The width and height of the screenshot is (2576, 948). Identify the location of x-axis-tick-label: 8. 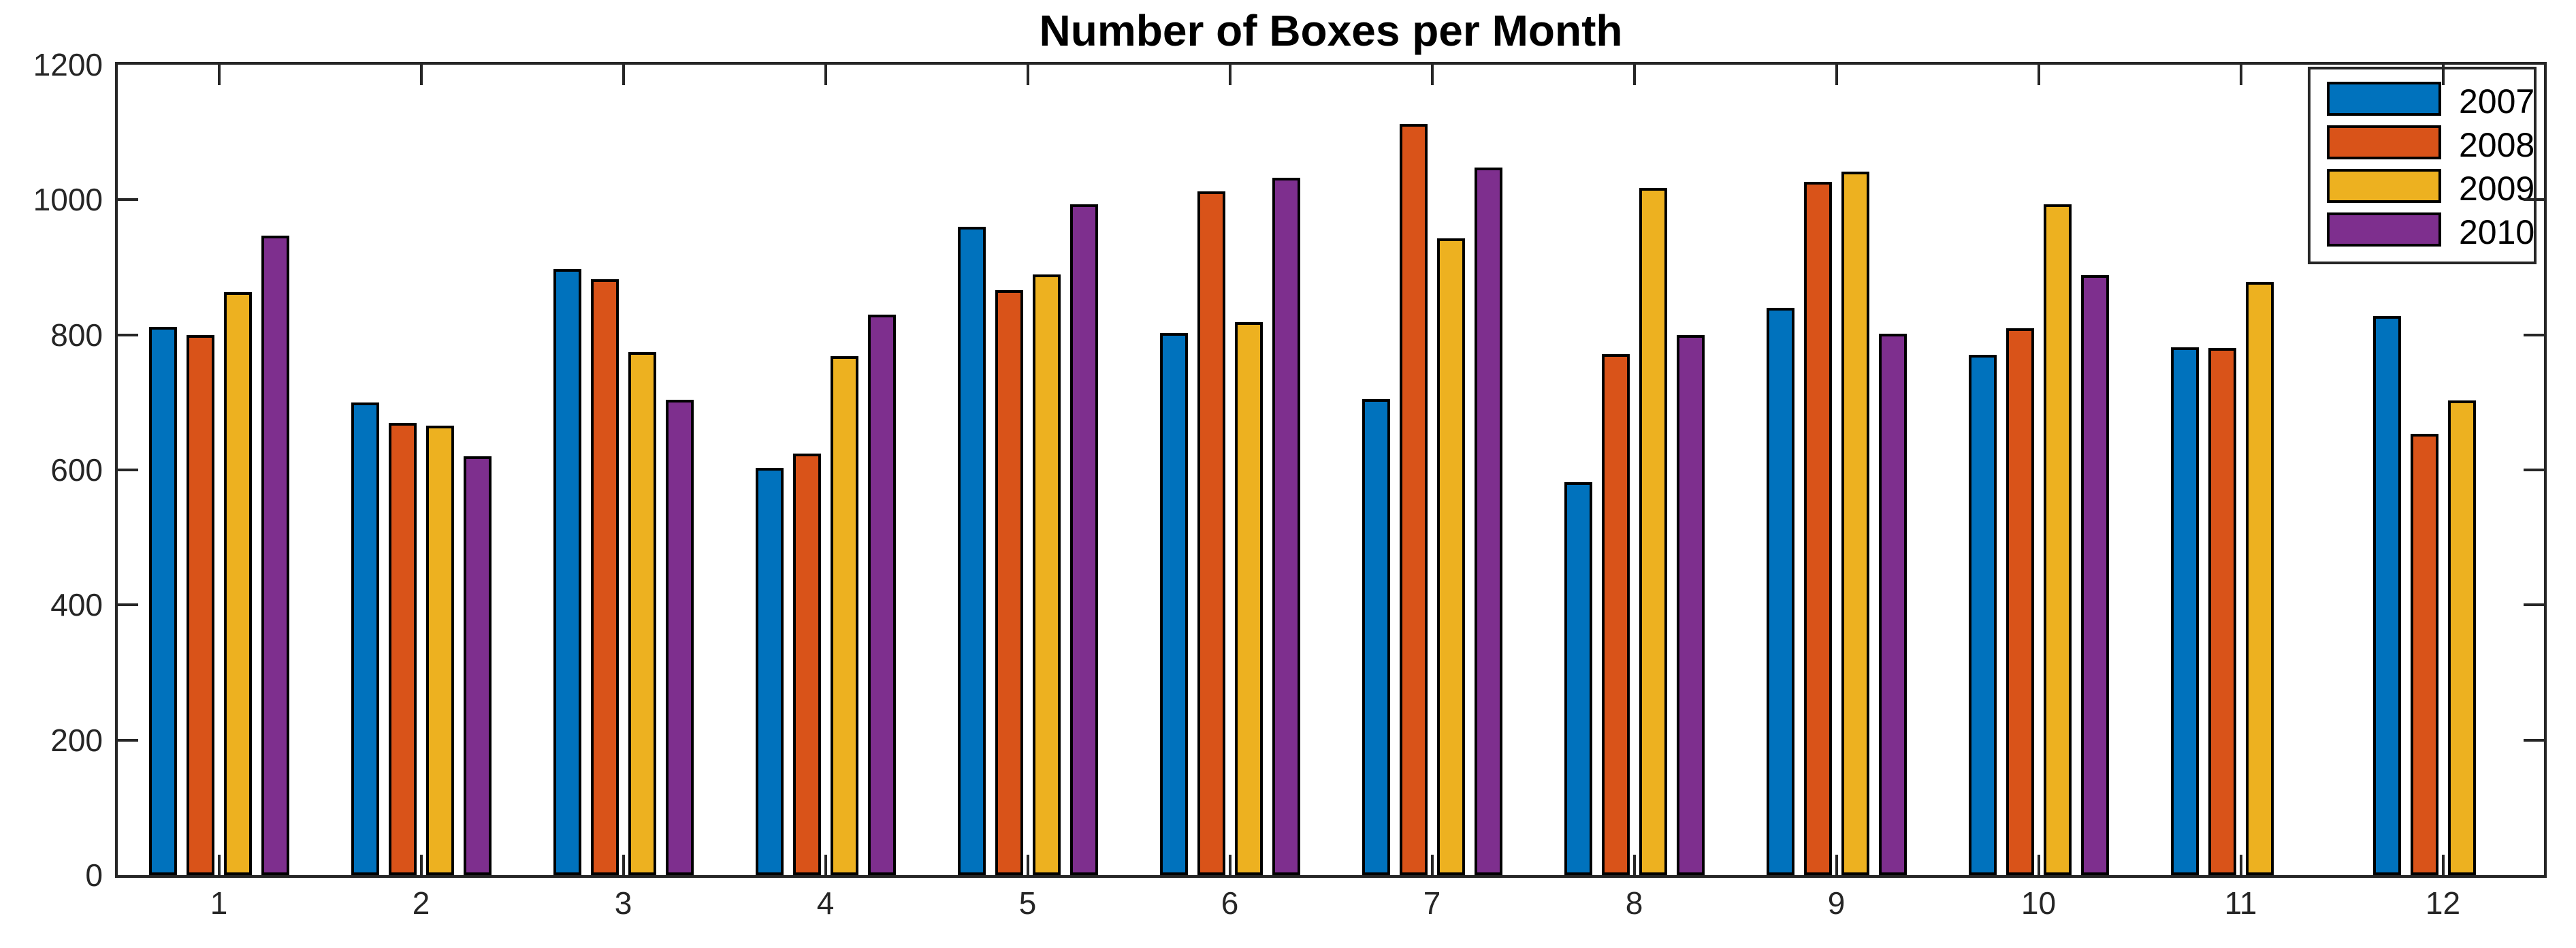
(1634, 903).